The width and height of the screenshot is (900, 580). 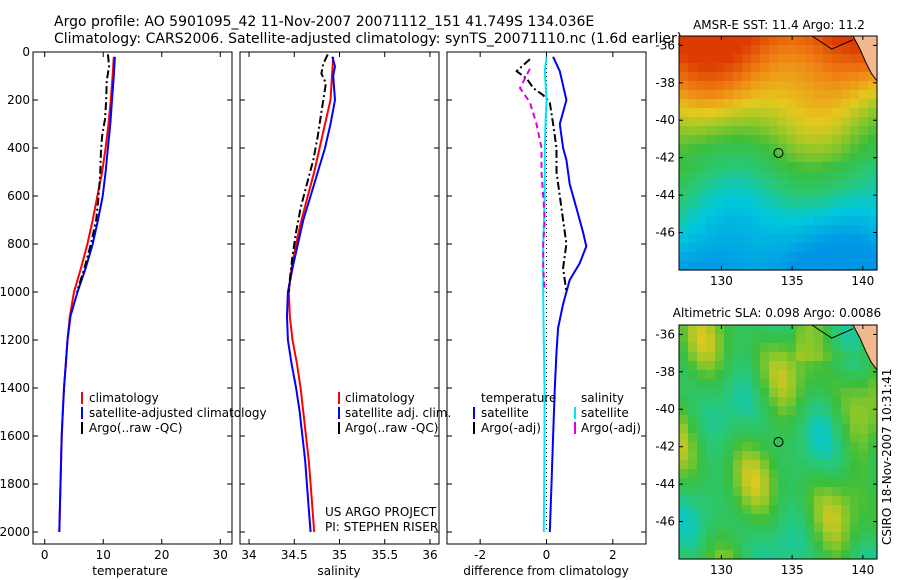 What do you see at coordinates (135, 428) in the screenshot?
I see `legend-label-argo: Argo(..raw -QC)` at bounding box center [135, 428].